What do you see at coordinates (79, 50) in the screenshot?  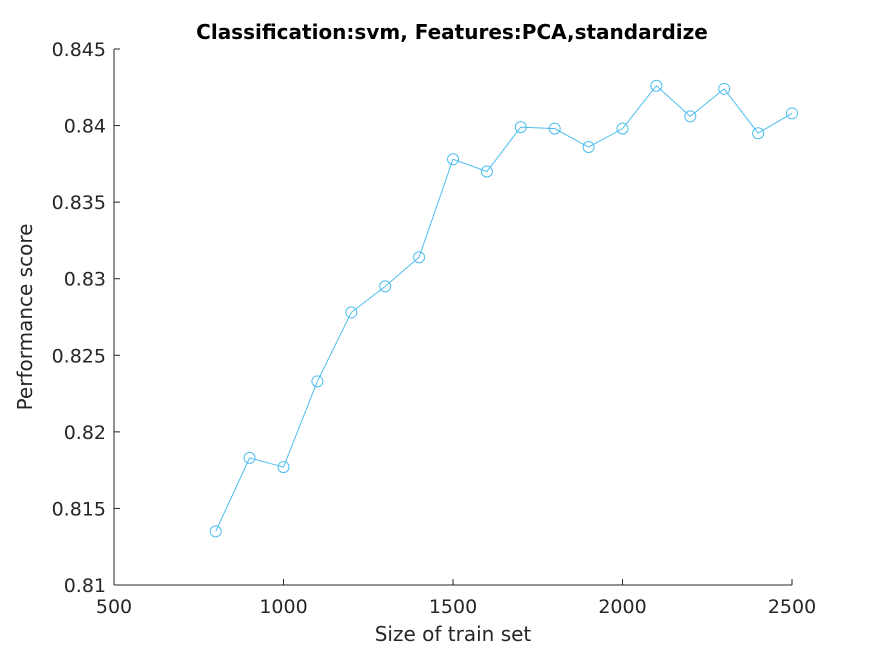 I see `y-tick-label: 0.845` at bounding box center [79, 50].